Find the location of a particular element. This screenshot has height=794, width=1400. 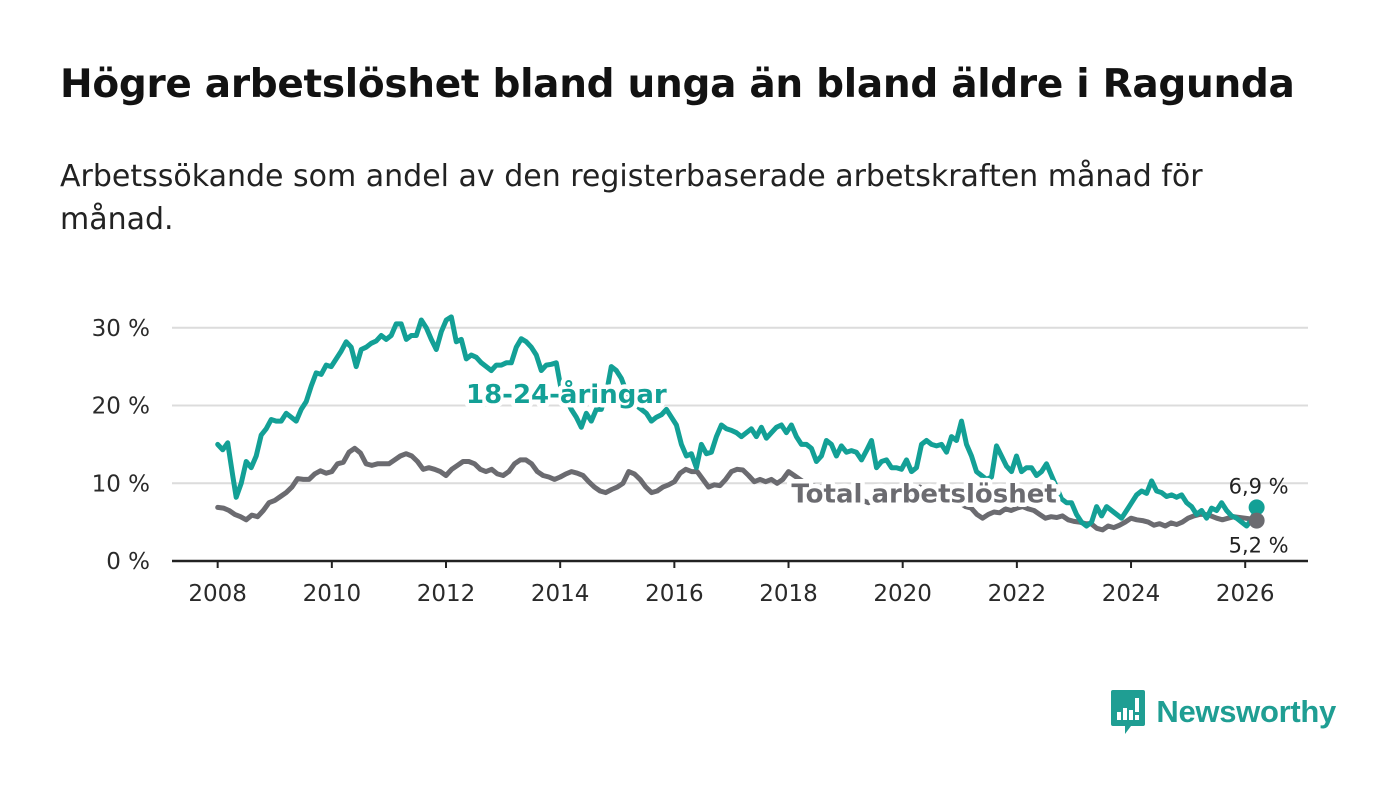

series-label-halo-youth: 18-24-åringar is located at coordinates (566, 394).